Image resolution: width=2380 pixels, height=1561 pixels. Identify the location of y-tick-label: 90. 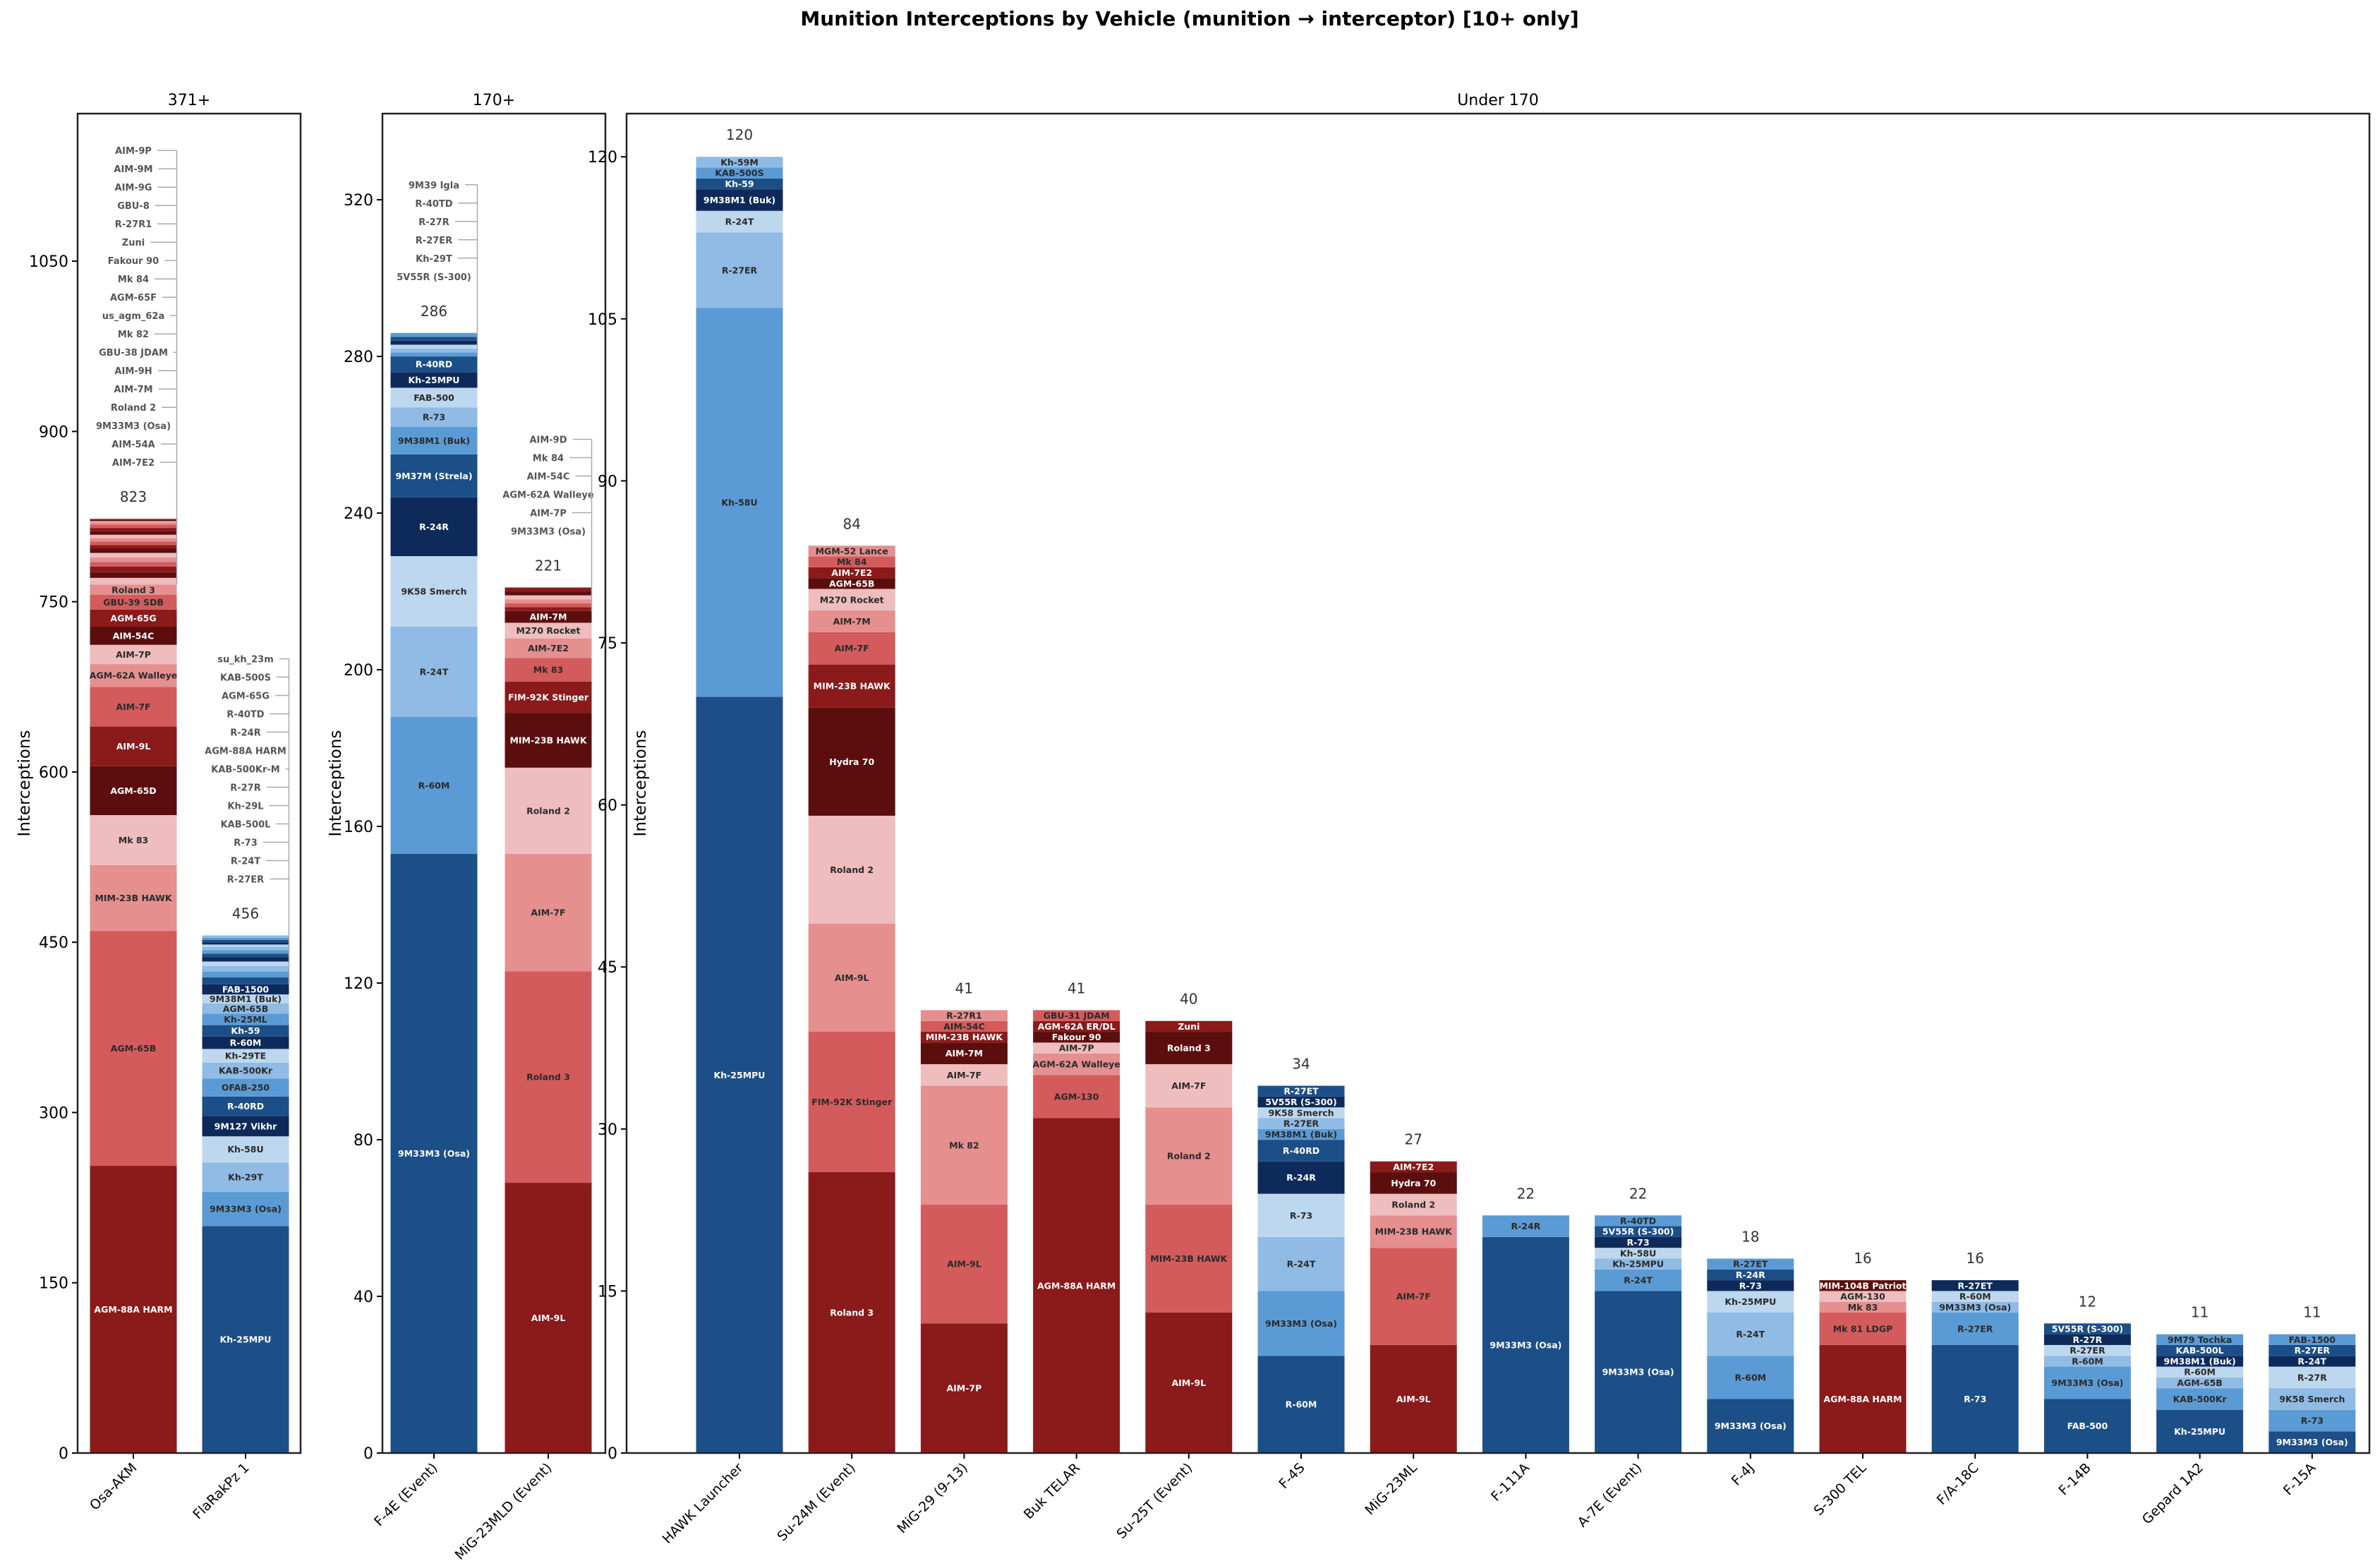
(608, 482).